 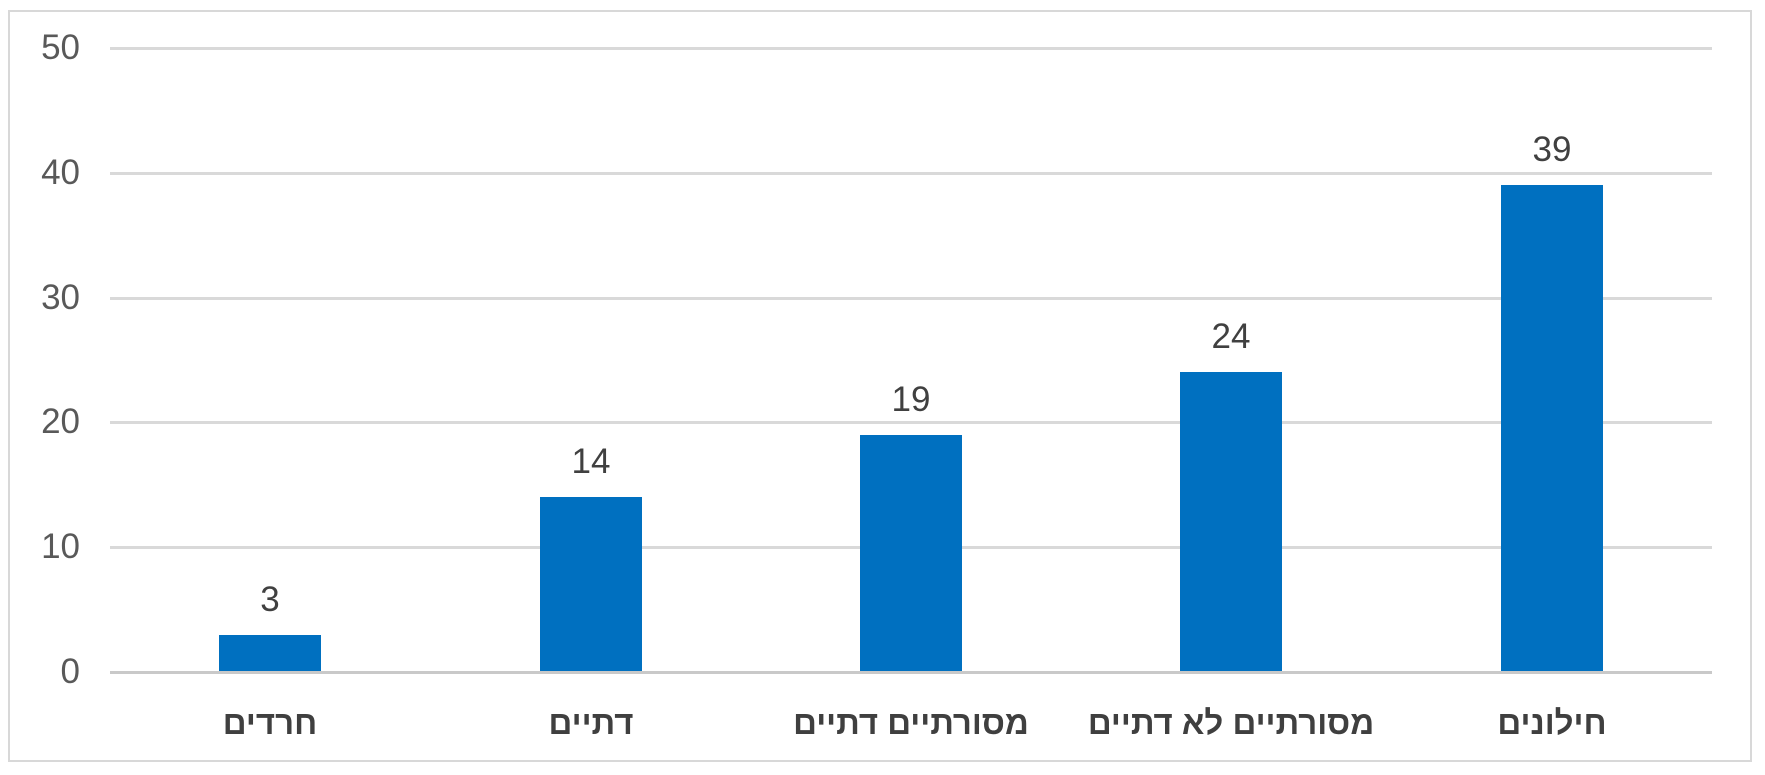 What do you see at coordinates (60, 297) in the screenshot?
I see `y-tick-label: 30` at bounding box center [60, 297].